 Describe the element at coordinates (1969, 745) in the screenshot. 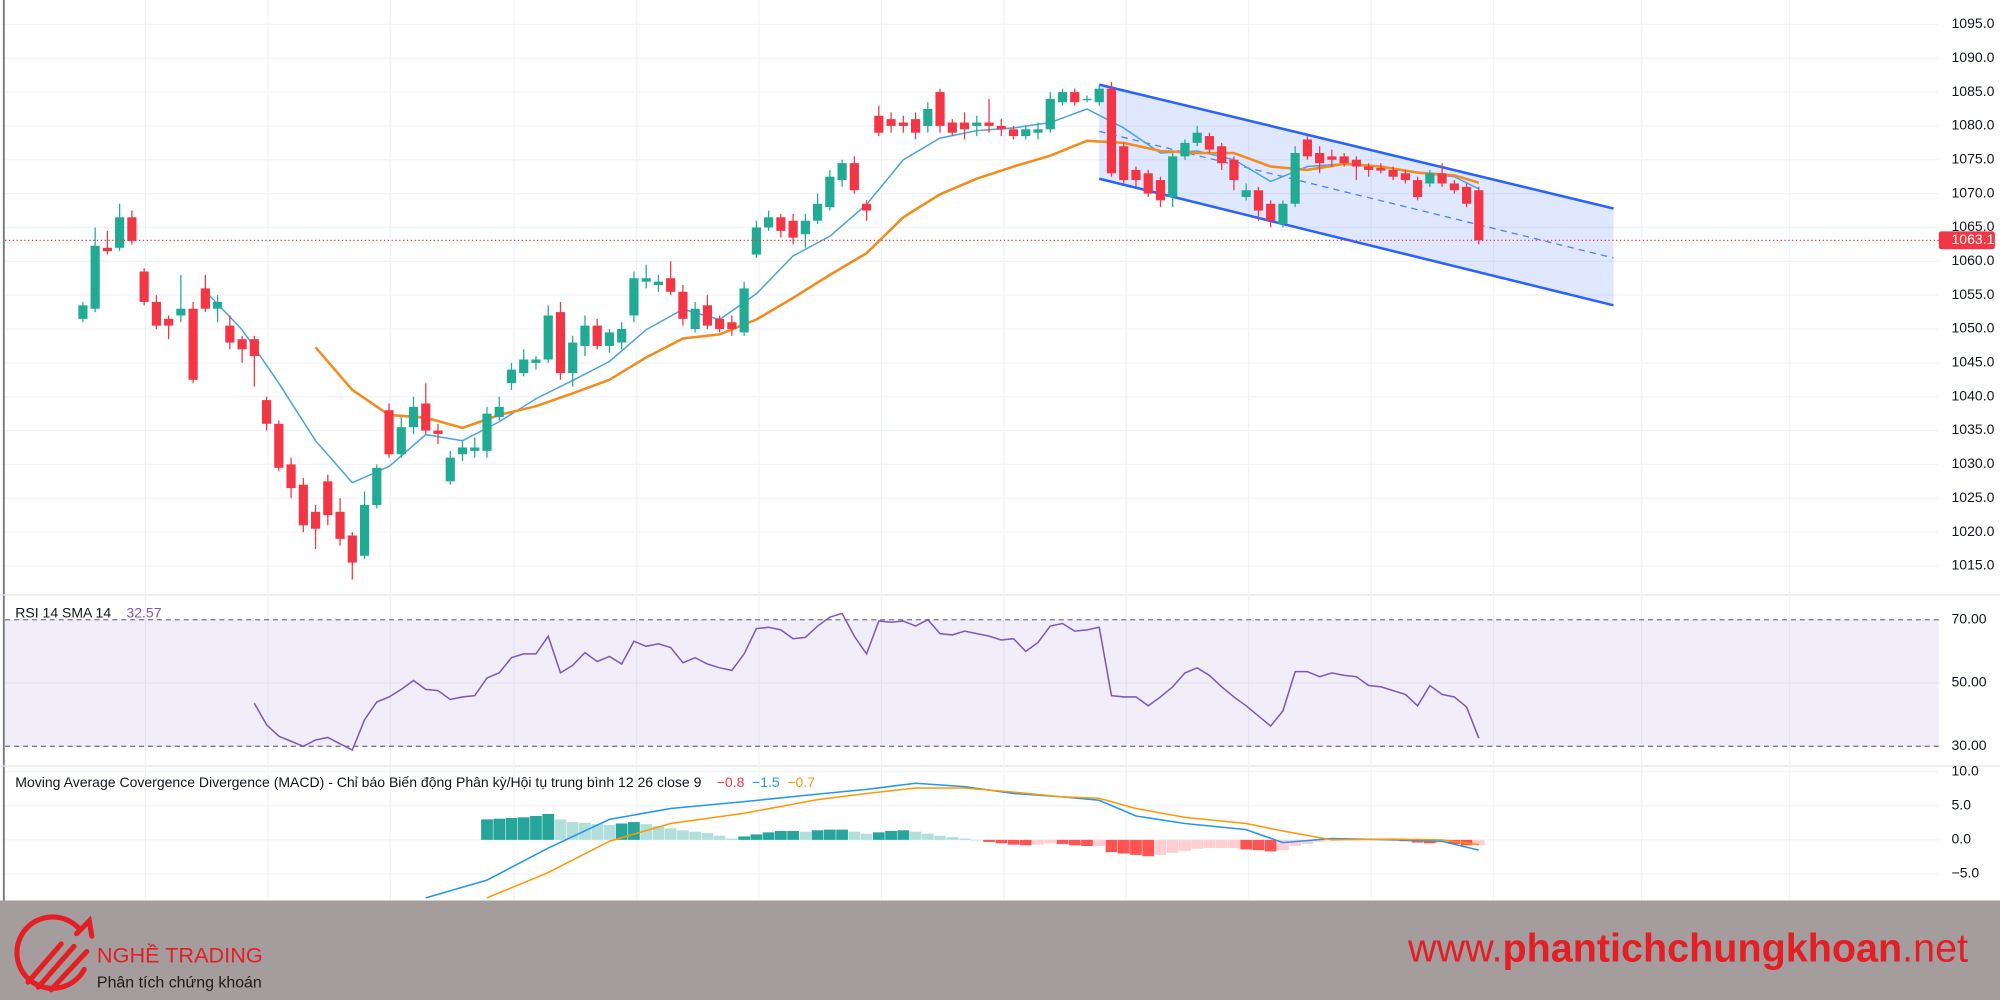

I see `y-tick-label: 30.00` at that location.